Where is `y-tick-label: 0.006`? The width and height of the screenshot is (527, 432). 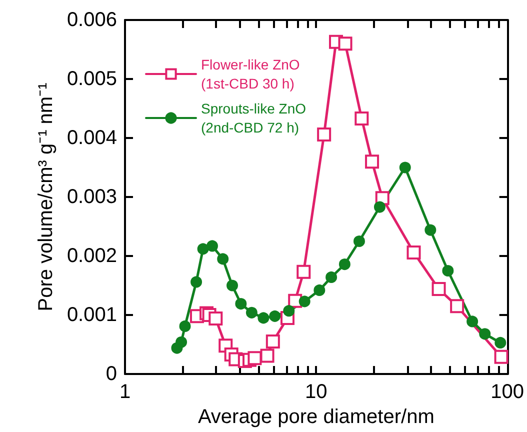 y-tick-label: 0.006 is located at coordinates (91, 20).